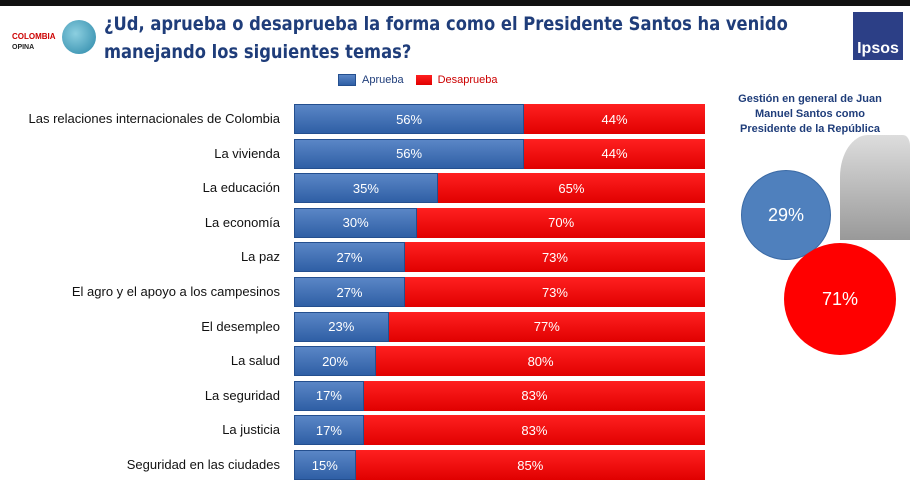 The width and height of the screenshot is (910, 480). What do you see at coordinates (203, 464) in the screenshot?
I see `category-label: Seguridad en las ciudades` at bounding box center [203, 464].